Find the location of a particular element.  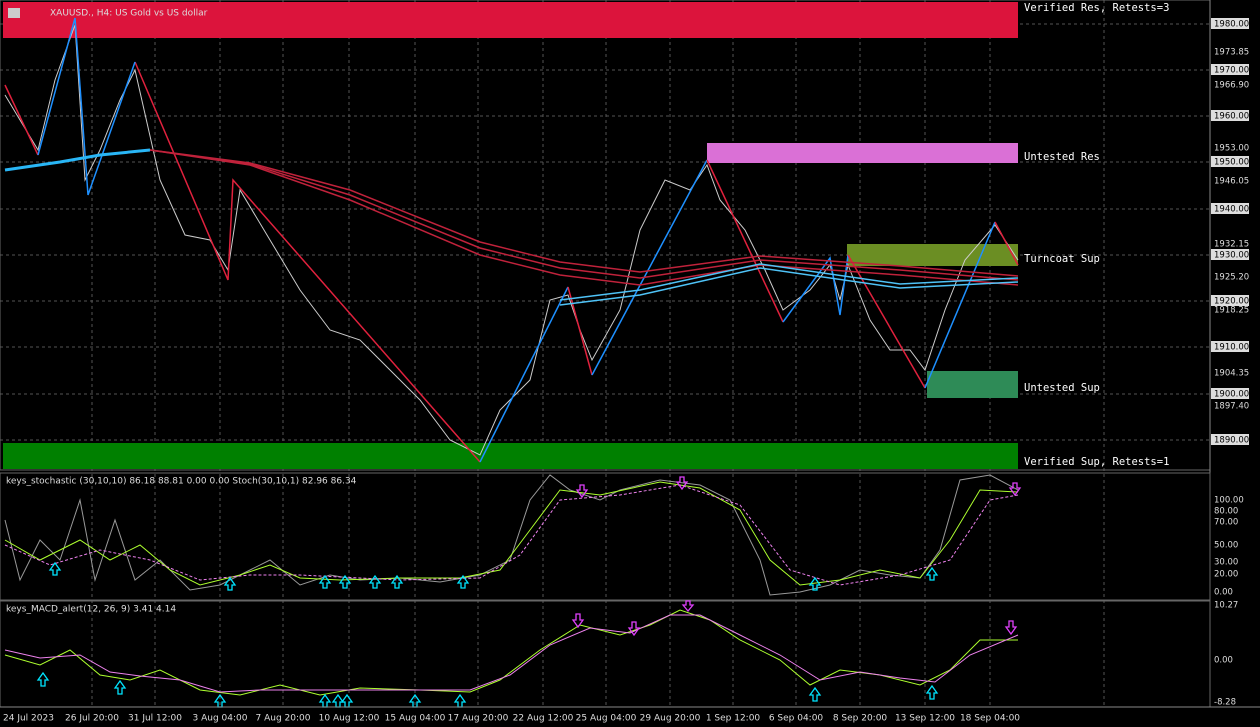

zone-turncoat-sup is located at coordinates (932, 255).